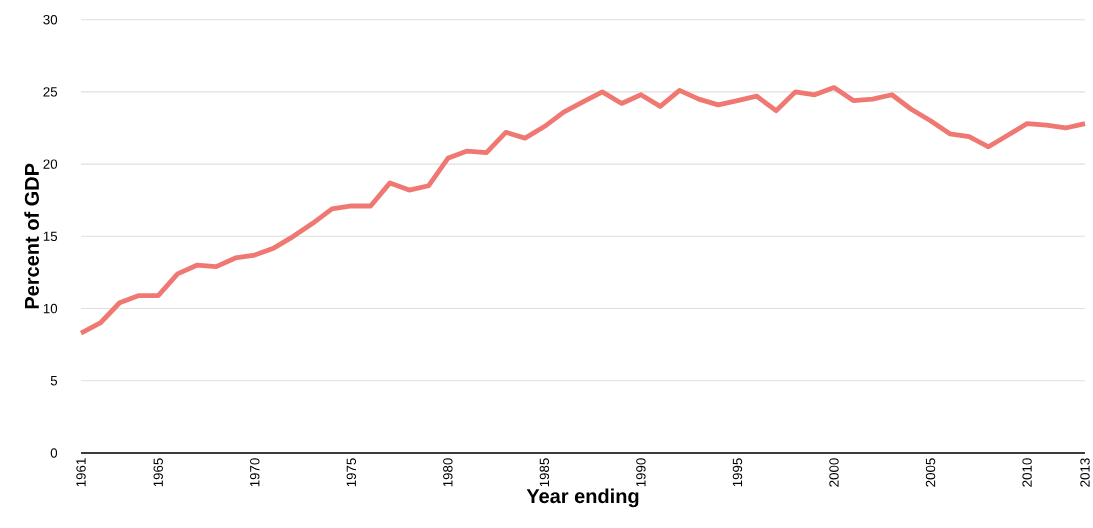 The width and height of the screenshot is (1093, 528). I want to click on x-axis-title: Year ending, so click(582, 498).